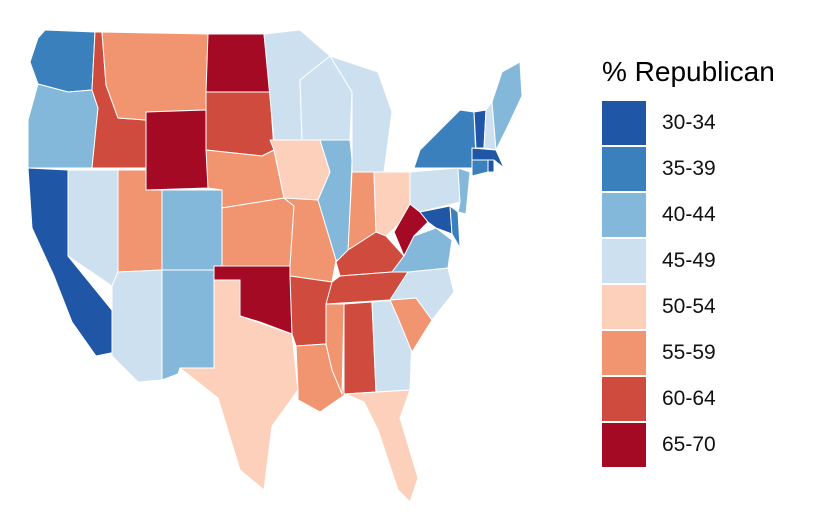 Image resolution: width=816 pixels, height=528 pixels. Describe the element at coordinates (240, 124) in the screenshot. I see `state-sd` at that location.